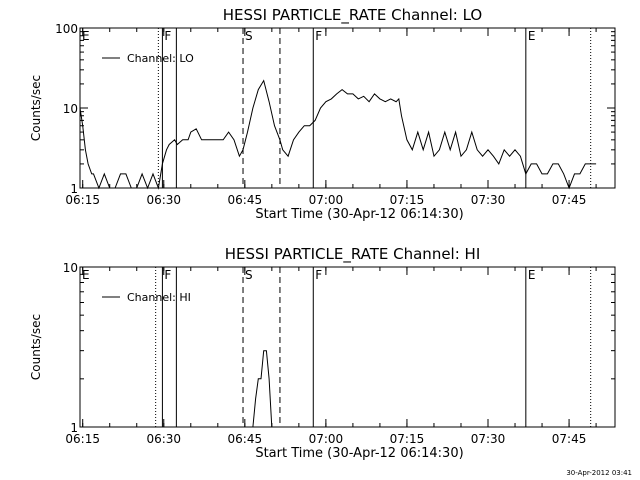 This screenshot has height=480, width=640. I want to click on chart-title: HESSI PARTICLE_RATE Channel: HI, so click(353, 254).